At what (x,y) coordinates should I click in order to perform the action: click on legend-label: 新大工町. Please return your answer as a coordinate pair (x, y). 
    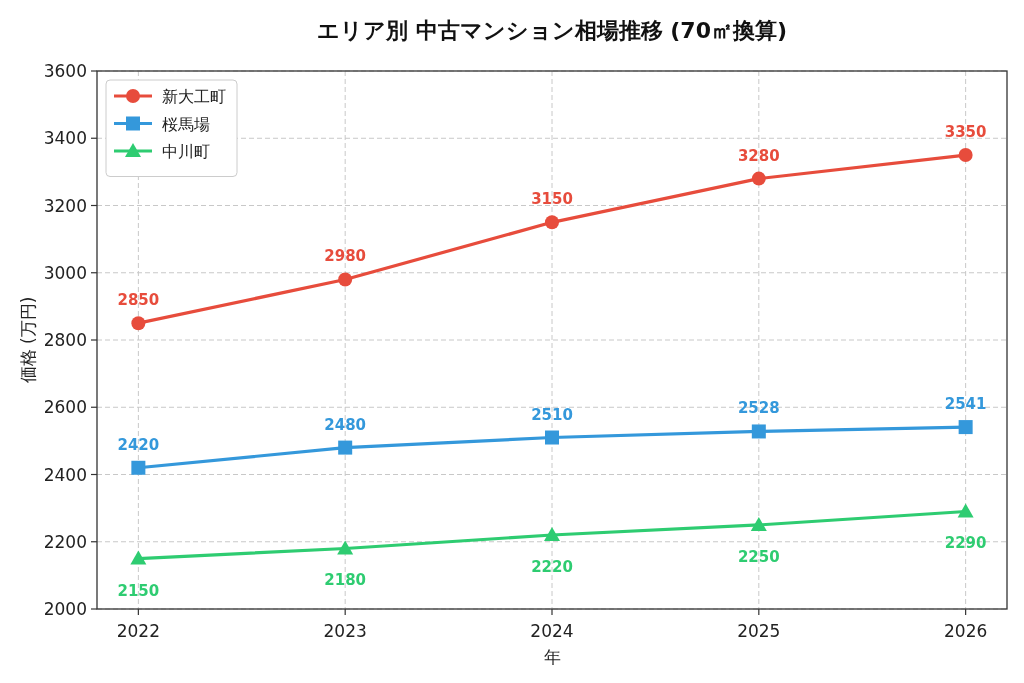
    Looking at the image, I should click on (194, 96).